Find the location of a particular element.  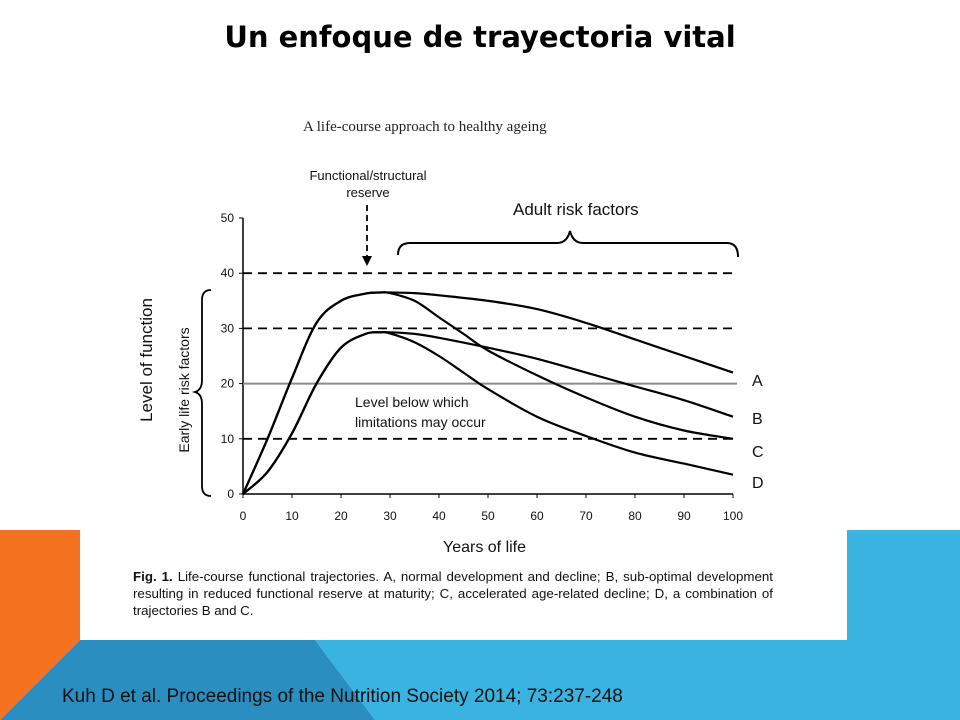

early-risk-label: Early life risk factors is located at coordinates (184, 389).